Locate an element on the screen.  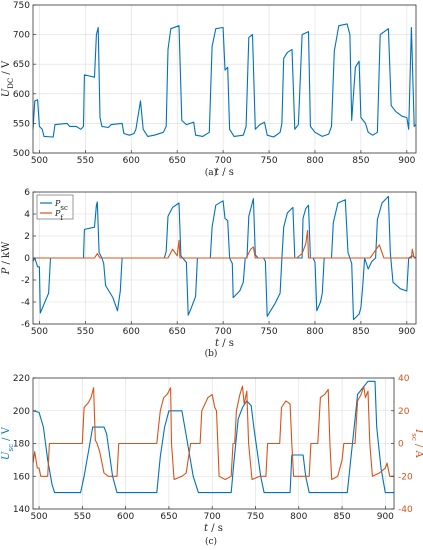
y-right-tick-label: 20 is located at coordinates (404, 412).